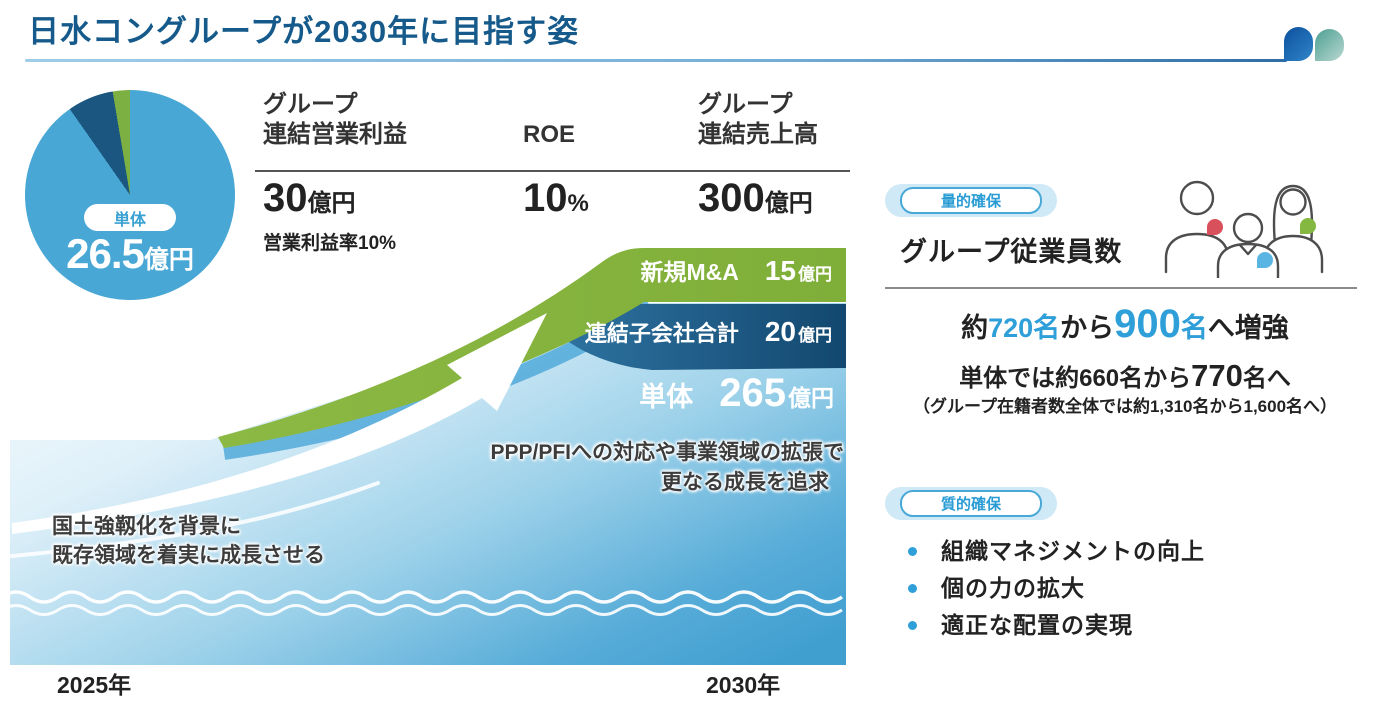 This screenshot has height=708, width=1377. Describe the element at coordinates (1128, 625) in the screenshot. I see `list-item: 適正な配置の実現` at that location.